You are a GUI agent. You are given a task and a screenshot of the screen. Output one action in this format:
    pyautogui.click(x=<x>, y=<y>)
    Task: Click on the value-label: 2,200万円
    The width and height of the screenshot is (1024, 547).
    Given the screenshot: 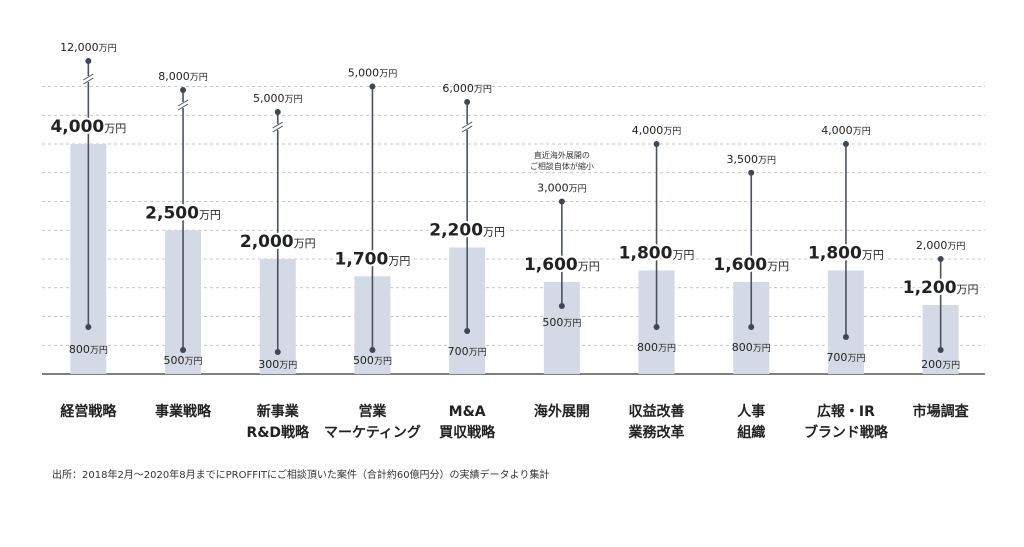 What is the action you would take?
    pyautogui.click(x=467, y=231)
    